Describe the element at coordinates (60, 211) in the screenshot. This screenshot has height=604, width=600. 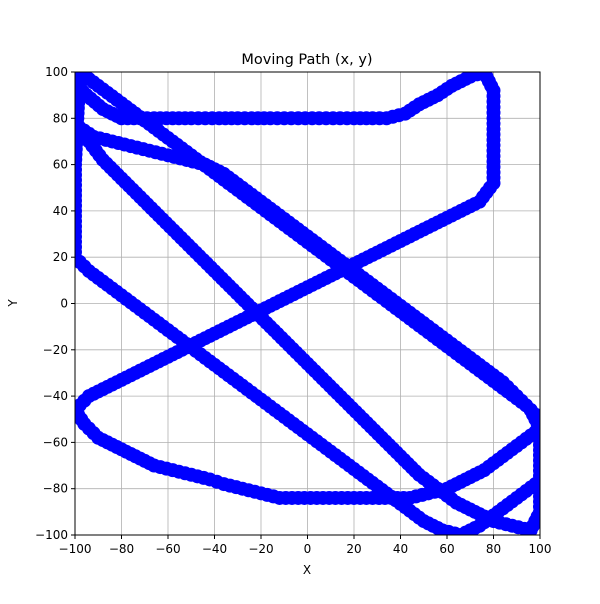
I see `y-tick-label: 40` at that location.